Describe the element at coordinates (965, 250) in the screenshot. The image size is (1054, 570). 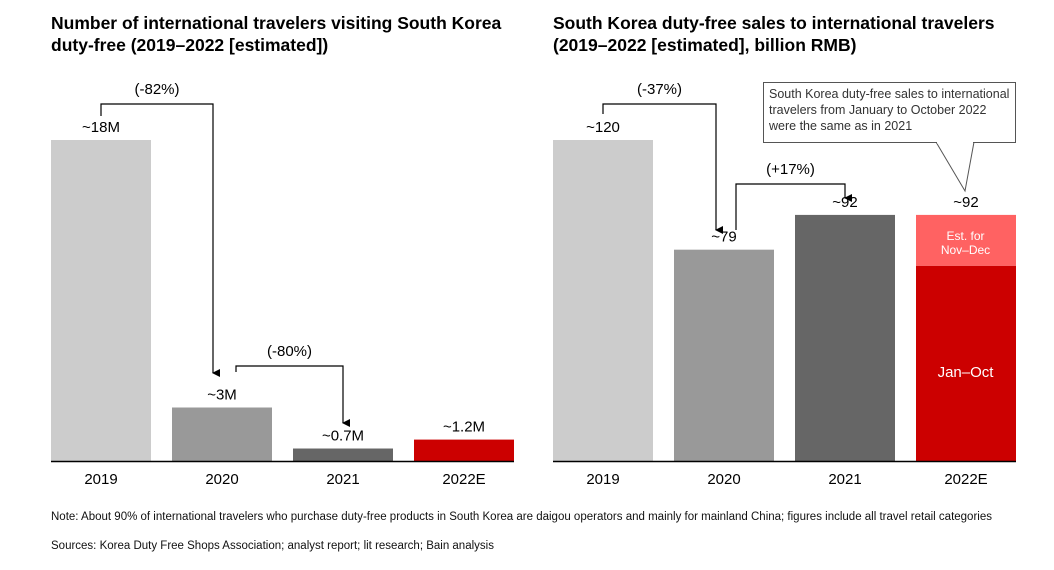
I see `segment-label-nov-dec-line2: Nov–Dec` at that location.